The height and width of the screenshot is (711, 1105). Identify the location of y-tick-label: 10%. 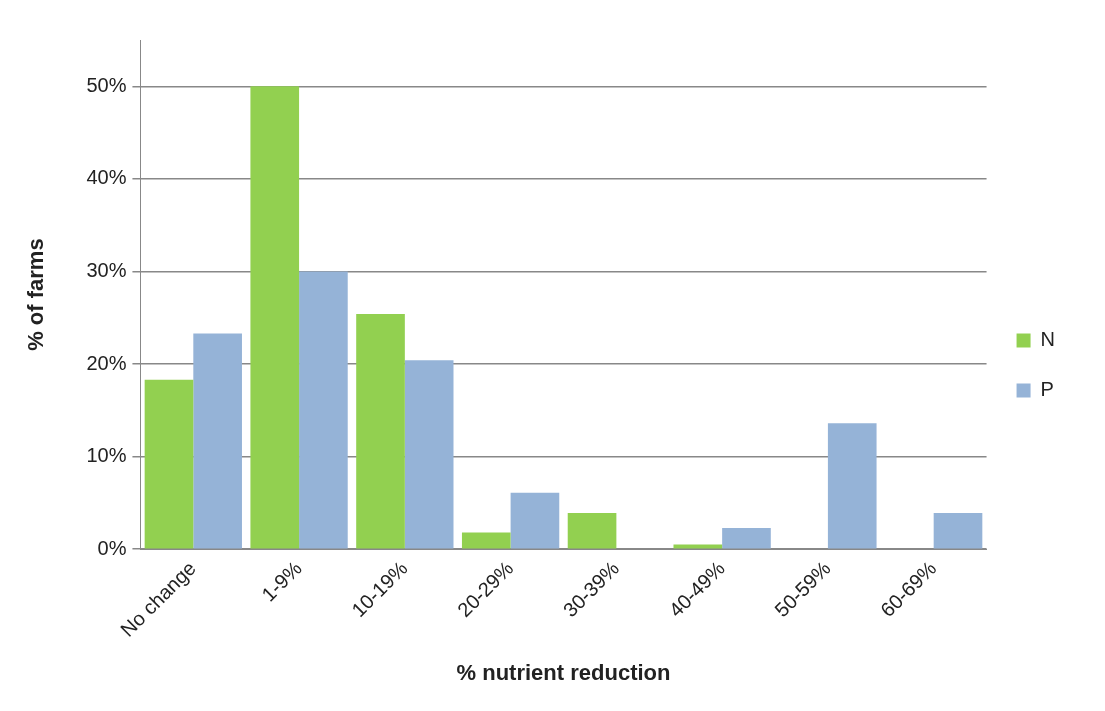
(106, 455).